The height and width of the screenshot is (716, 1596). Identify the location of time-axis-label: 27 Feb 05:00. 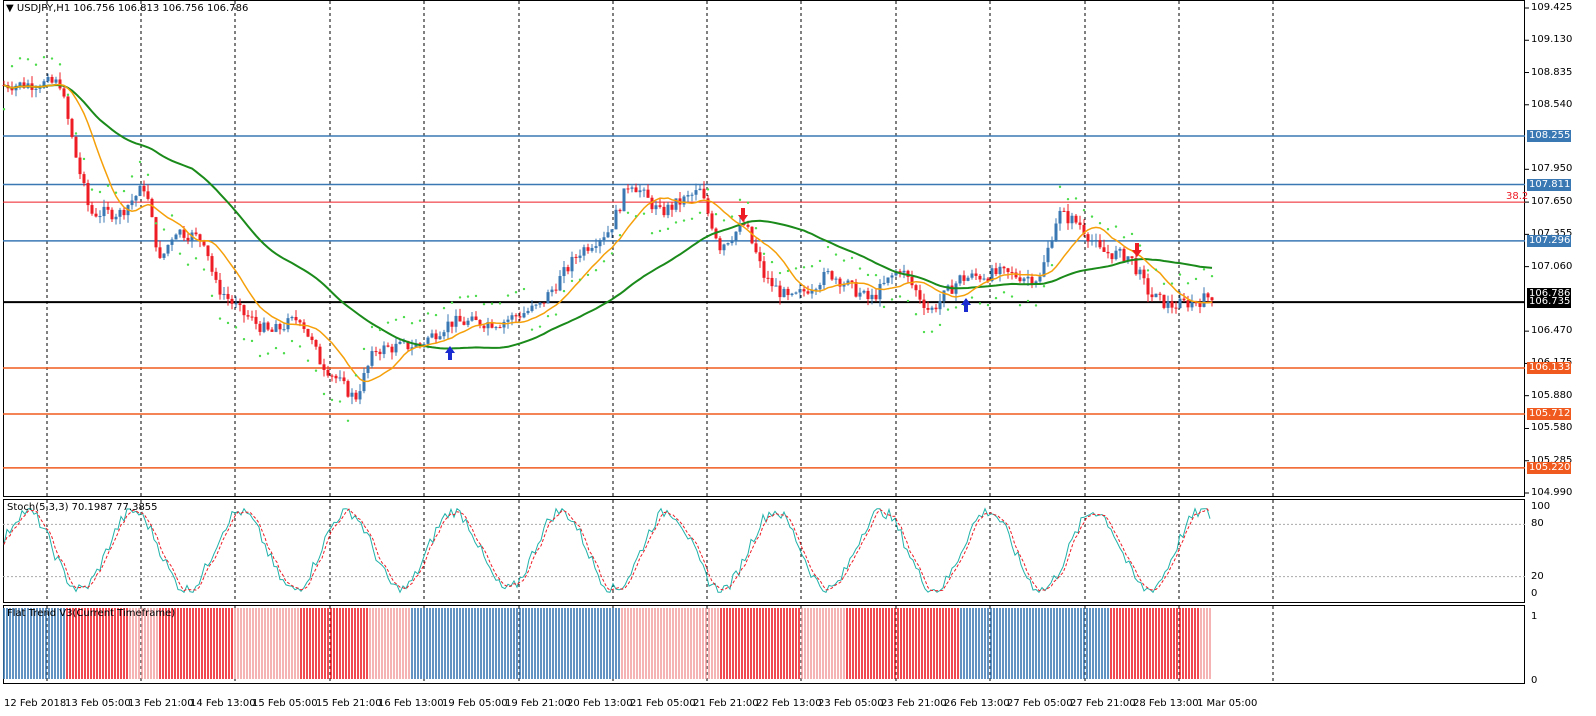
(1040, 703).